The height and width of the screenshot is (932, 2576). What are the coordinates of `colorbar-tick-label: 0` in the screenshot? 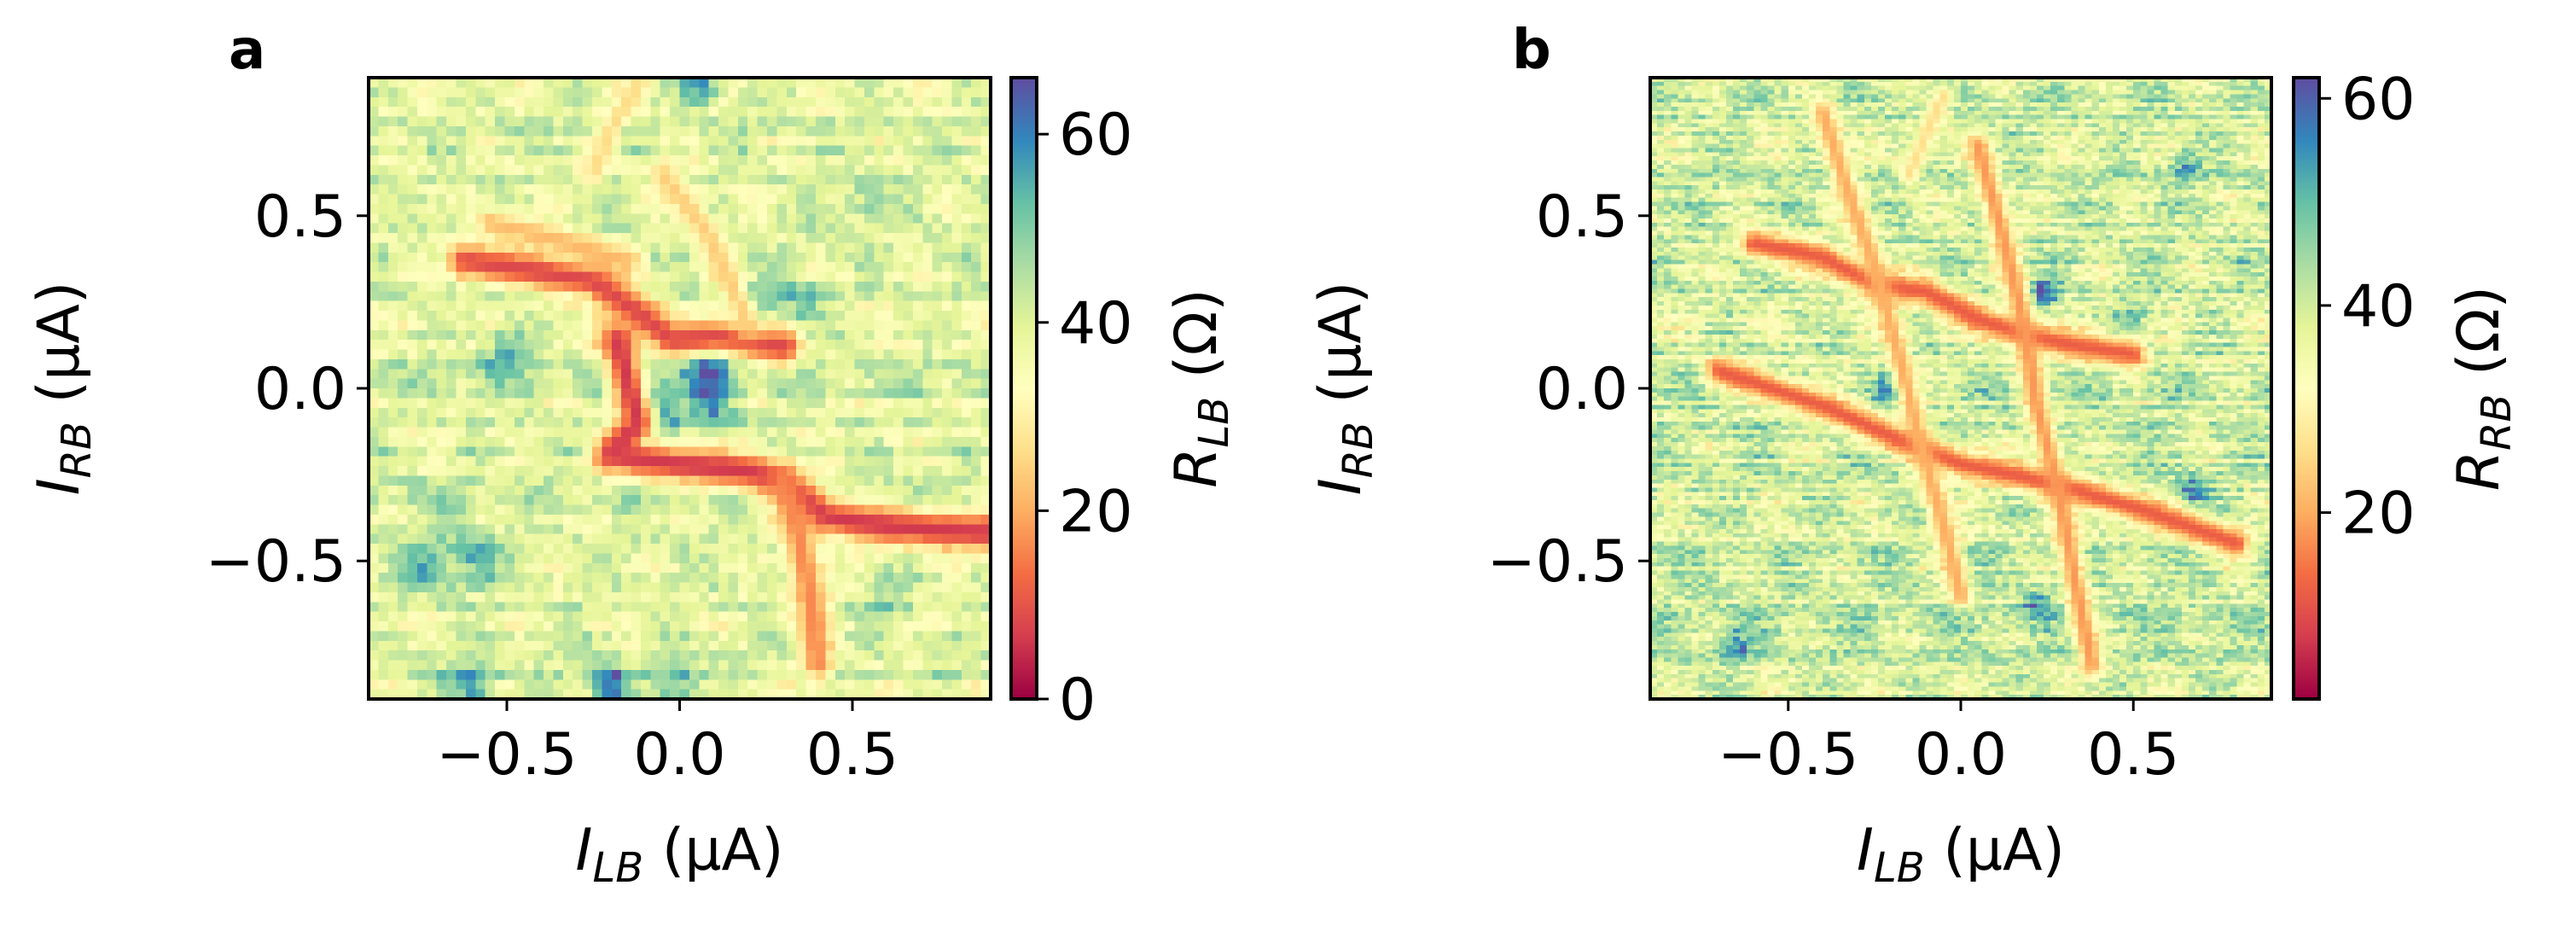 It's located at (1077, 700).